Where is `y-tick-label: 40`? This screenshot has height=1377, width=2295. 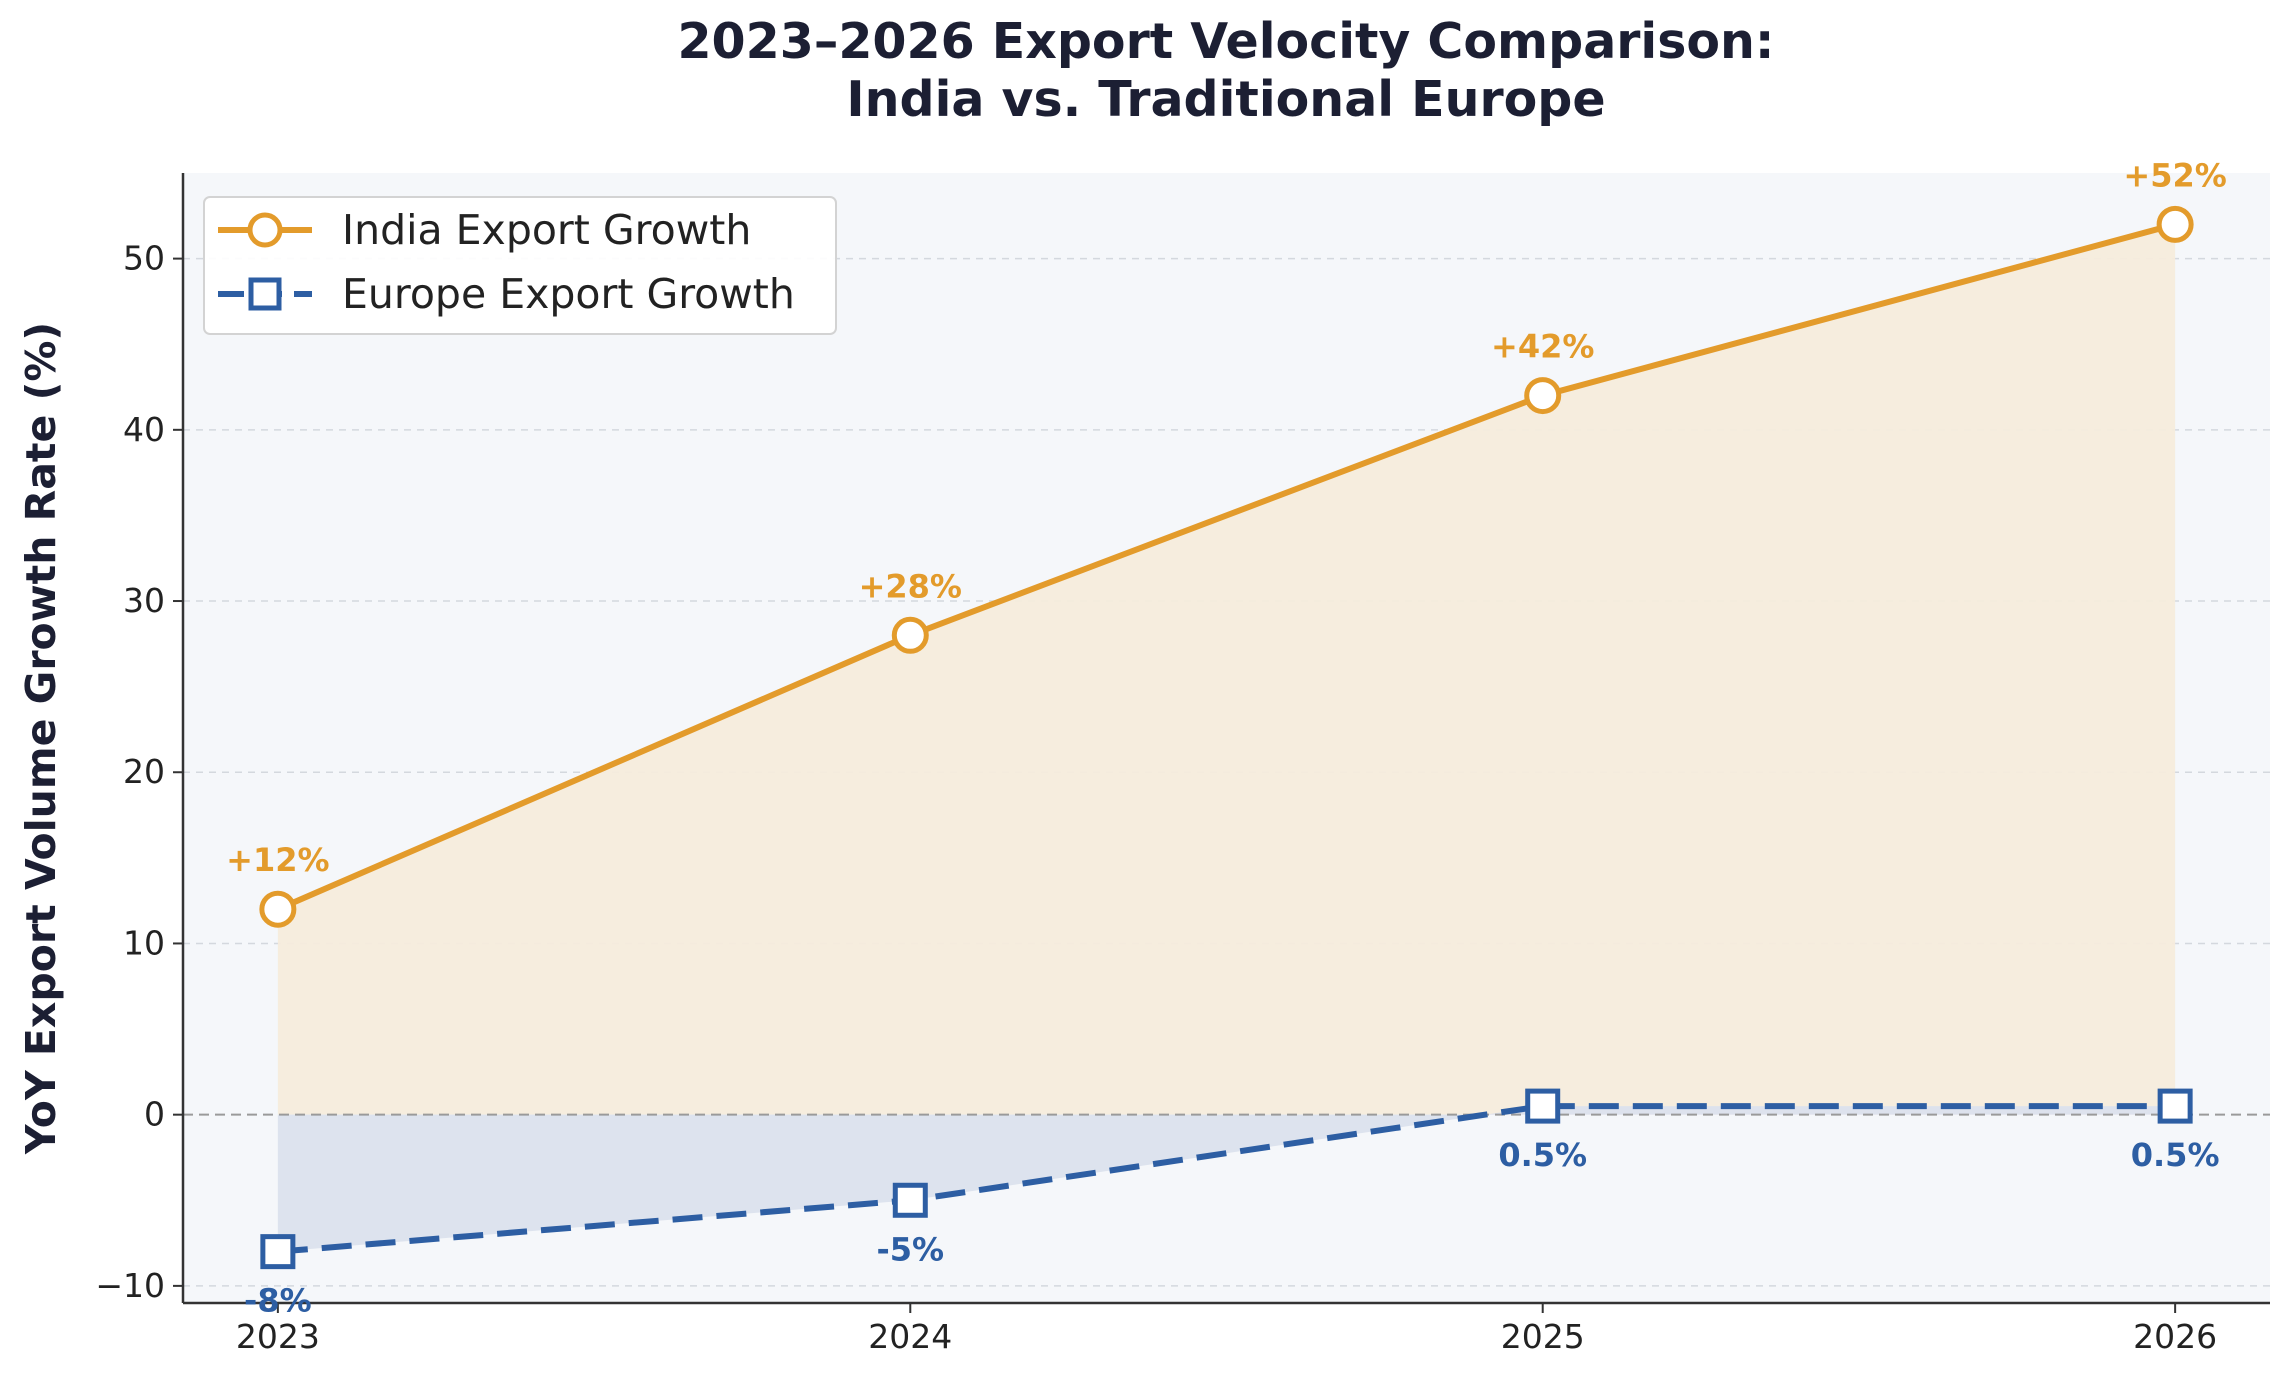 y-tick-label: 40 is located at coordinates (144, 429).